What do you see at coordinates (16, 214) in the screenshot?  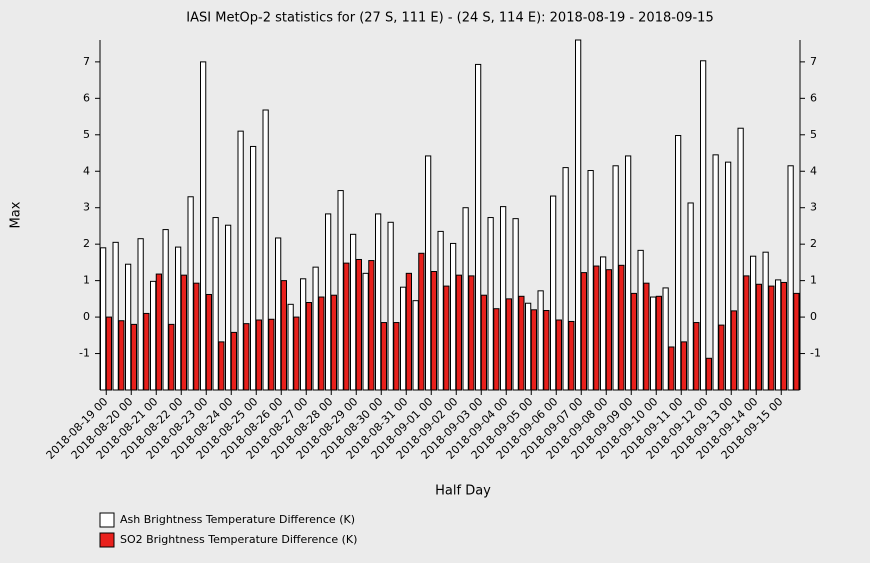 I see `y-axis-label: Max` at bounding box center [16, 214].